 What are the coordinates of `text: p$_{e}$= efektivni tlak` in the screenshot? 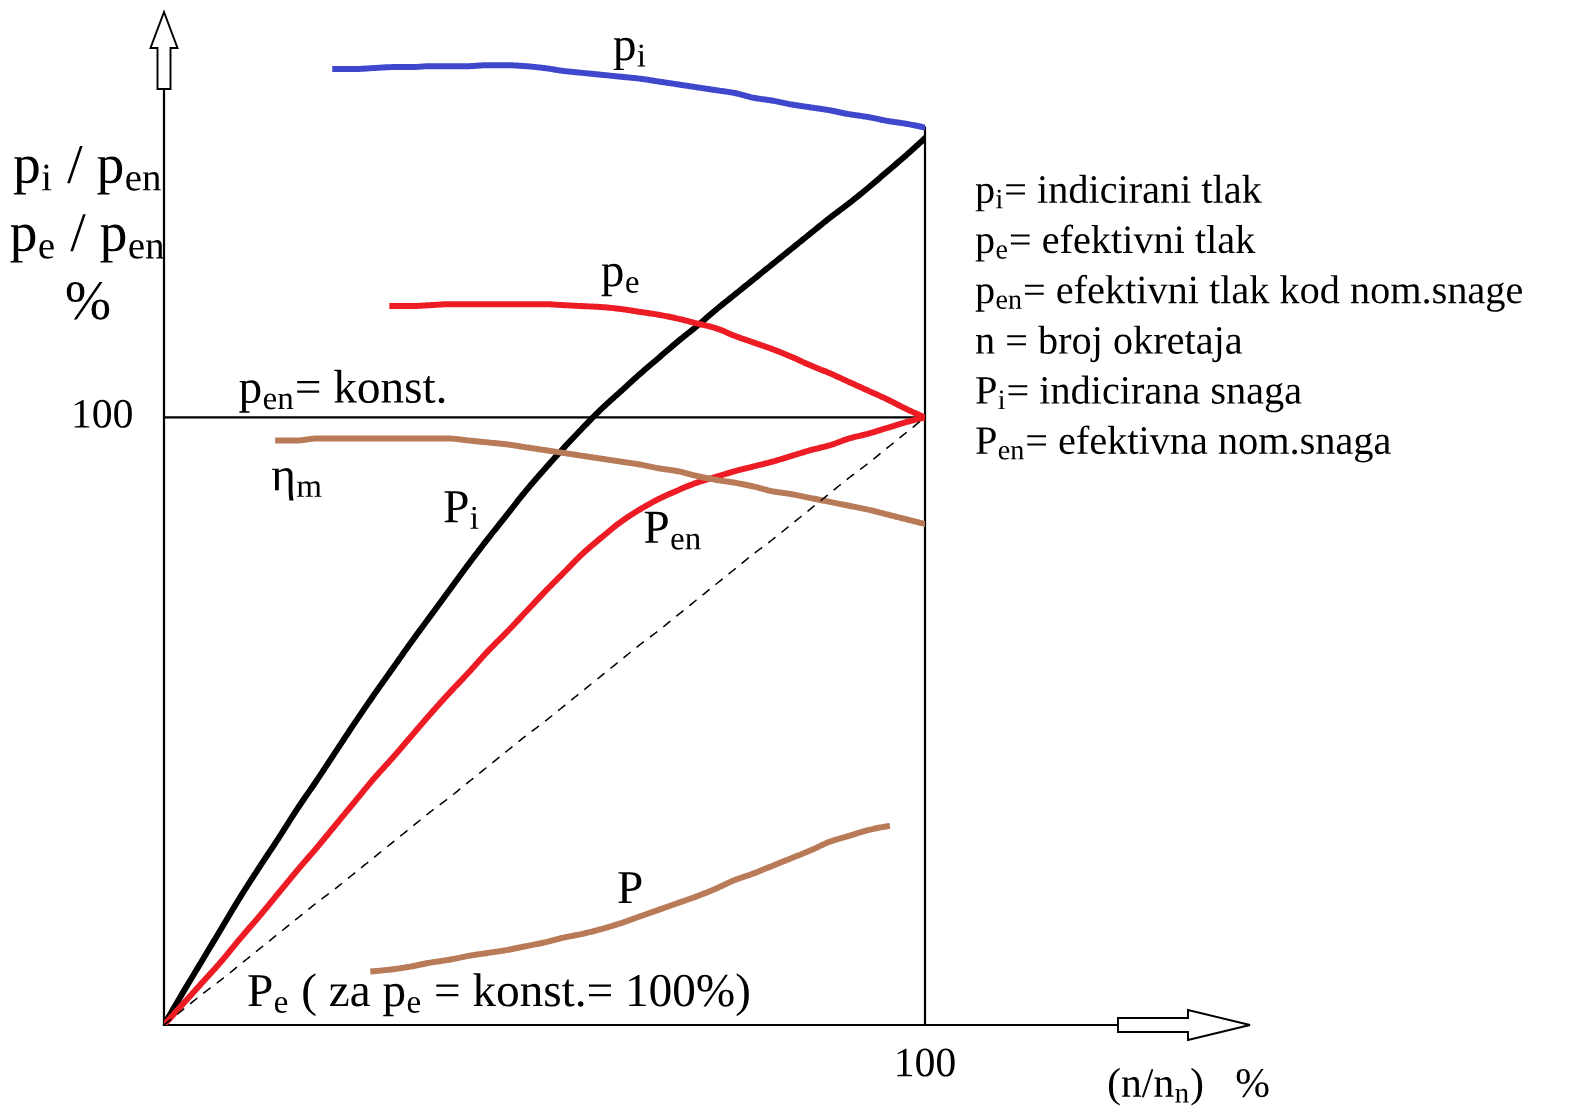 It's located at (1115, 243).